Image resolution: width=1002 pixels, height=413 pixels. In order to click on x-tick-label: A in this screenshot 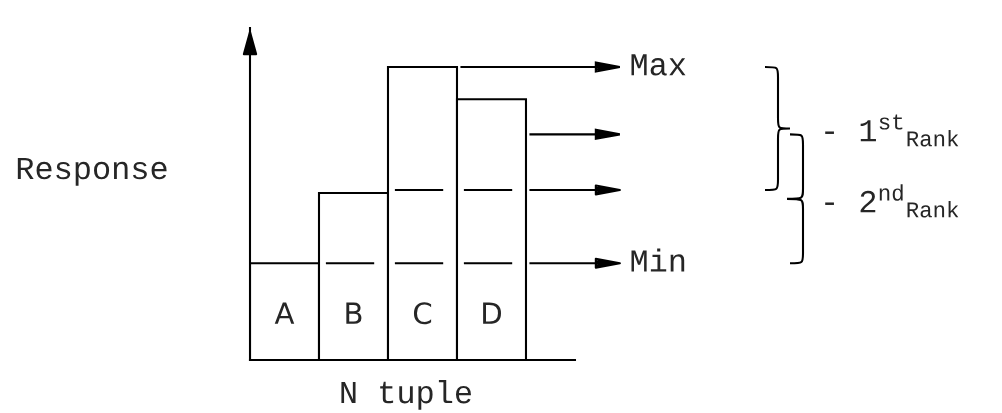, I will do `click(284, 313)`.